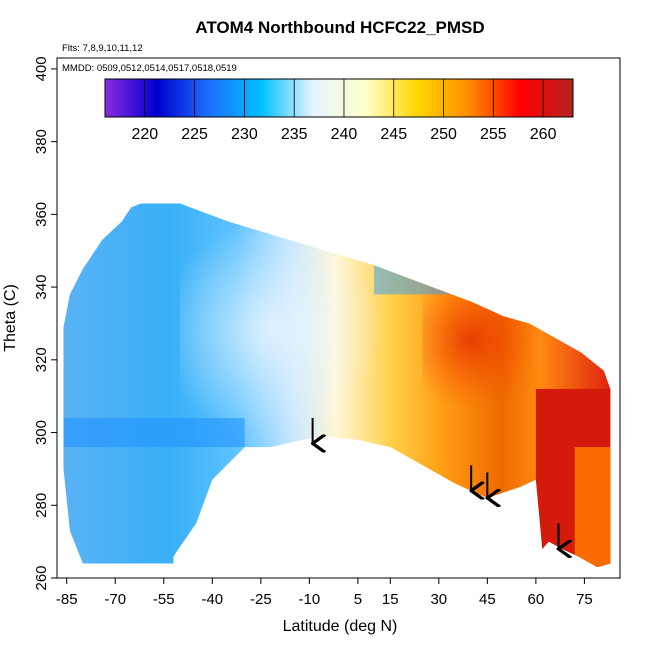 The image size is (650, 650). Describe the element at coordinates (194, 134) in the screenshot. I see `colorbar-tick-label: 225` at that location.